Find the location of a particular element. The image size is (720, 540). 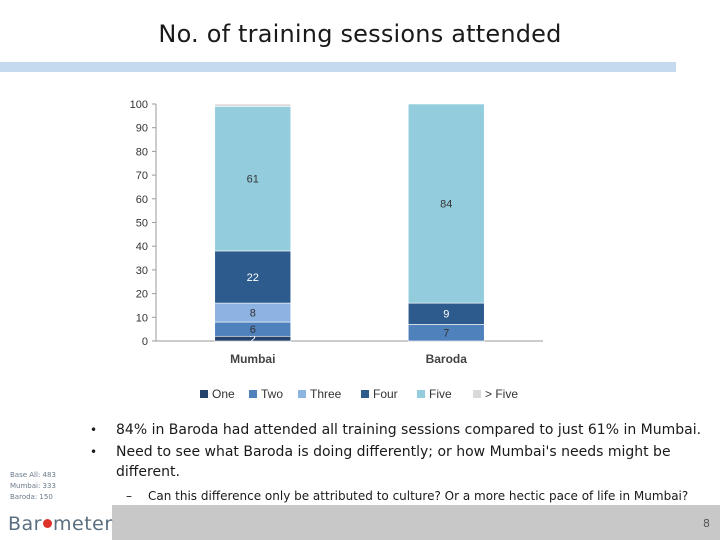

barometer-logo: Bar meter is located at coordinates (60, 524).